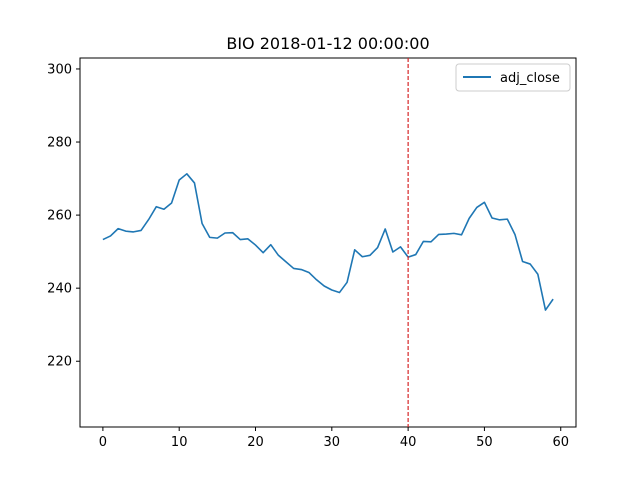  I want to click on x-tick-label: 50, so click(484, 442).